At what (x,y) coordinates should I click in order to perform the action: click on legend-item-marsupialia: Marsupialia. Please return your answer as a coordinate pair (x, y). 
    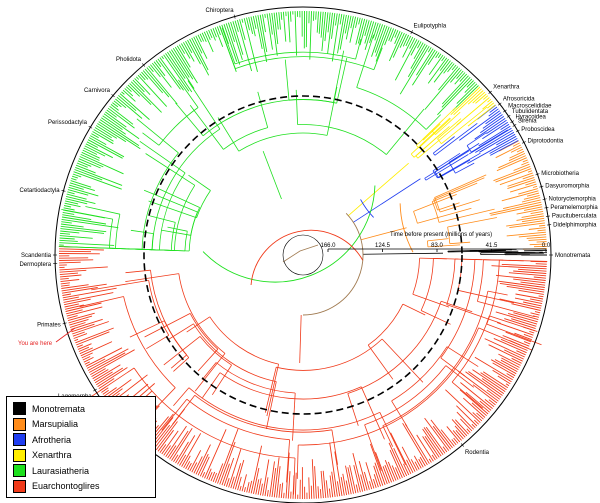
    Looking at the image, I should click on (81, 425).